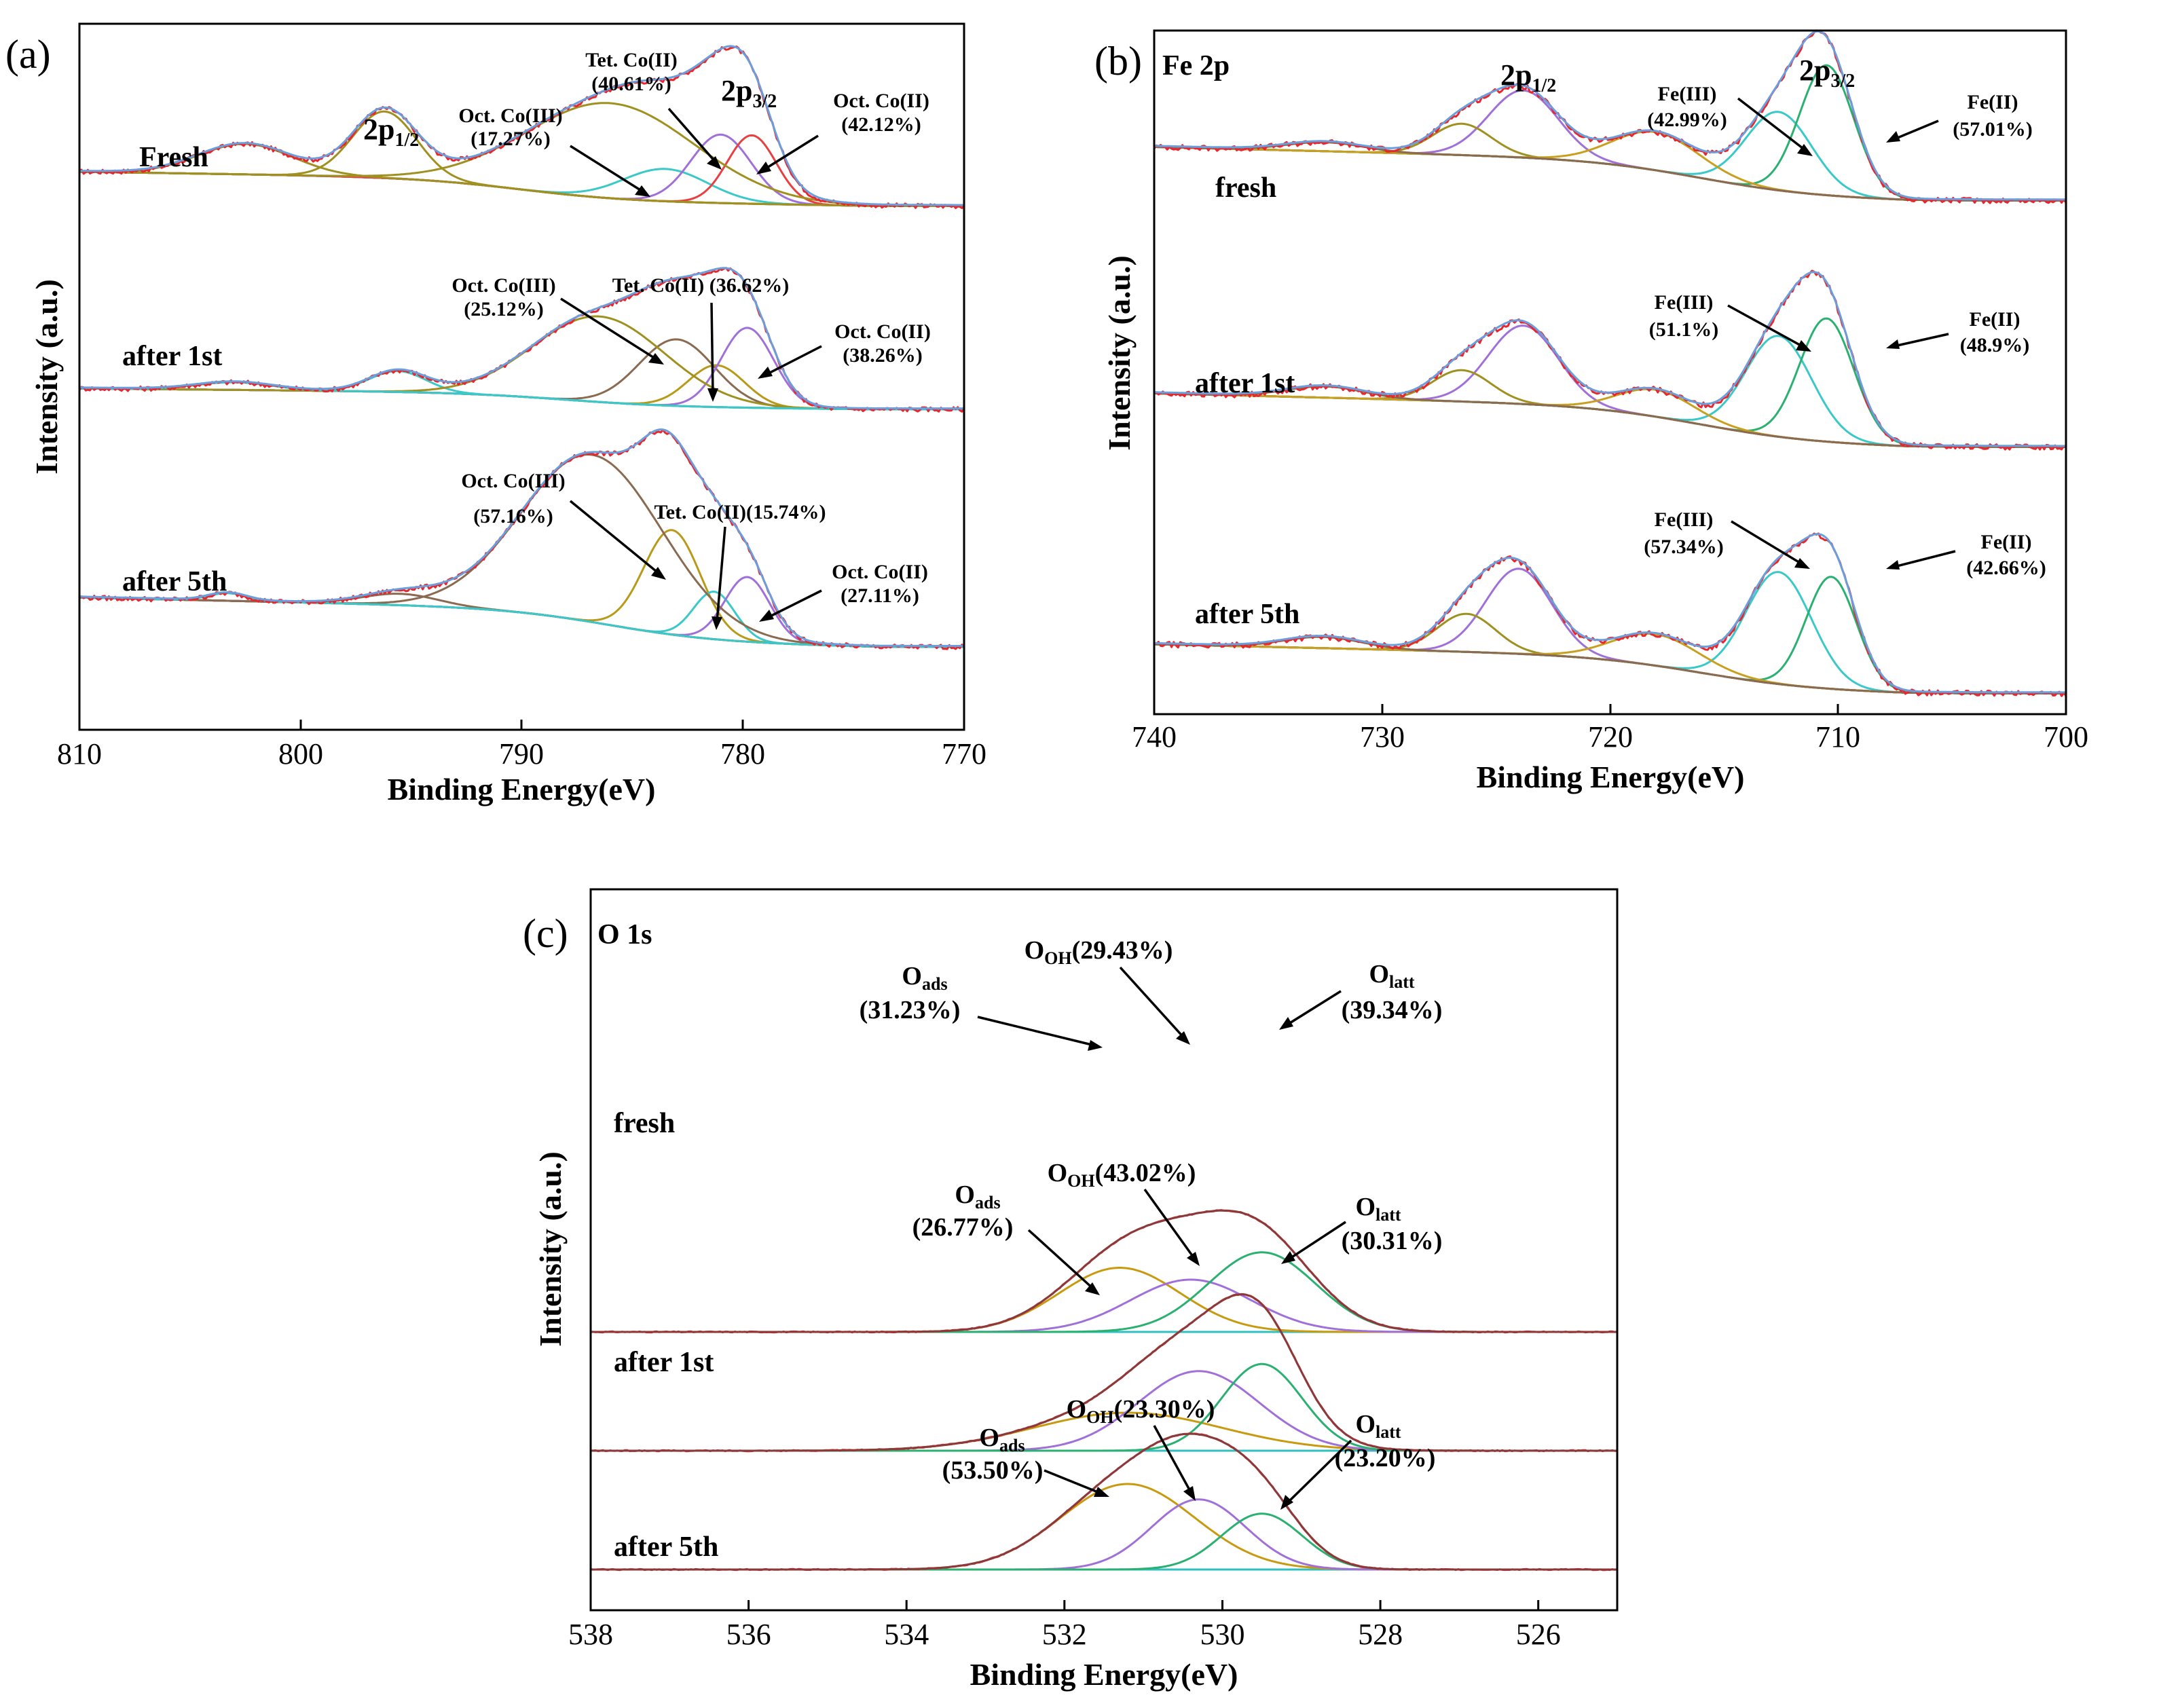 This screenshot has width=2159, height=1708. I want to click on panel-b-after5-feii-pct: (42.66%), so click(2006, 568).